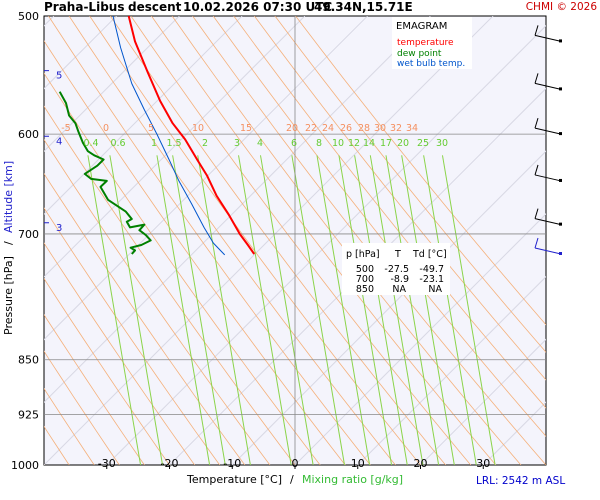 The width and height of the screenshot is (600, 500). What do you see at coordinates (59, 141) in the screenshot?
I see `altitude-tick-label: 4` at bounding box center [59, 141].